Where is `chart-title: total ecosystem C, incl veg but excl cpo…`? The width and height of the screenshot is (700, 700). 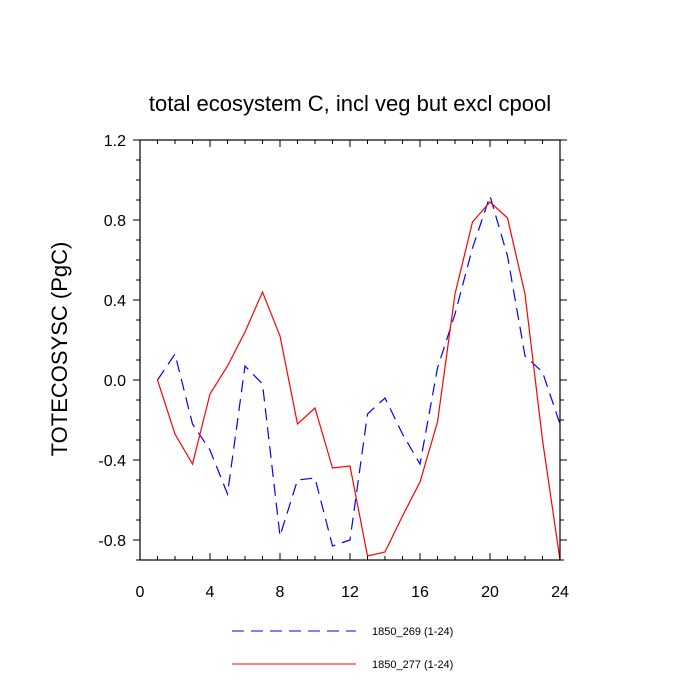
chart-title: total ecosystem C, incl veg but excl cpo… is located at coordinates (350, 103).